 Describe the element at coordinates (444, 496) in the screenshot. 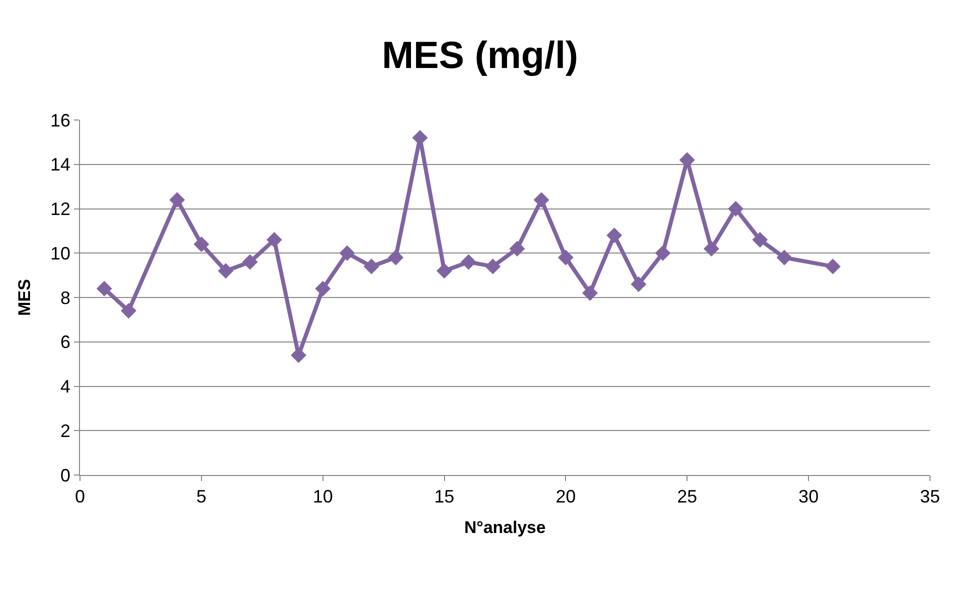

I see `x-tick-label: 15` at that location.